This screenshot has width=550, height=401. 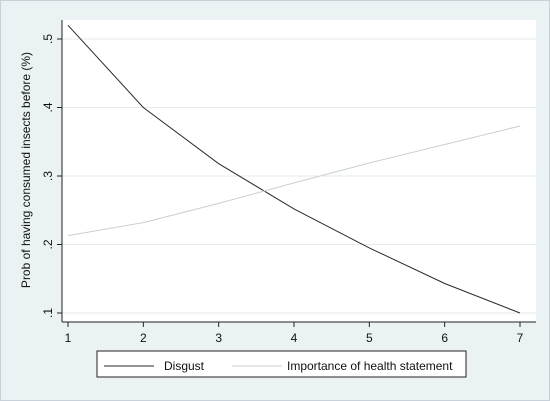 I want to click on legend: Disgust Importance of health statement, so click(x=281, y=364).